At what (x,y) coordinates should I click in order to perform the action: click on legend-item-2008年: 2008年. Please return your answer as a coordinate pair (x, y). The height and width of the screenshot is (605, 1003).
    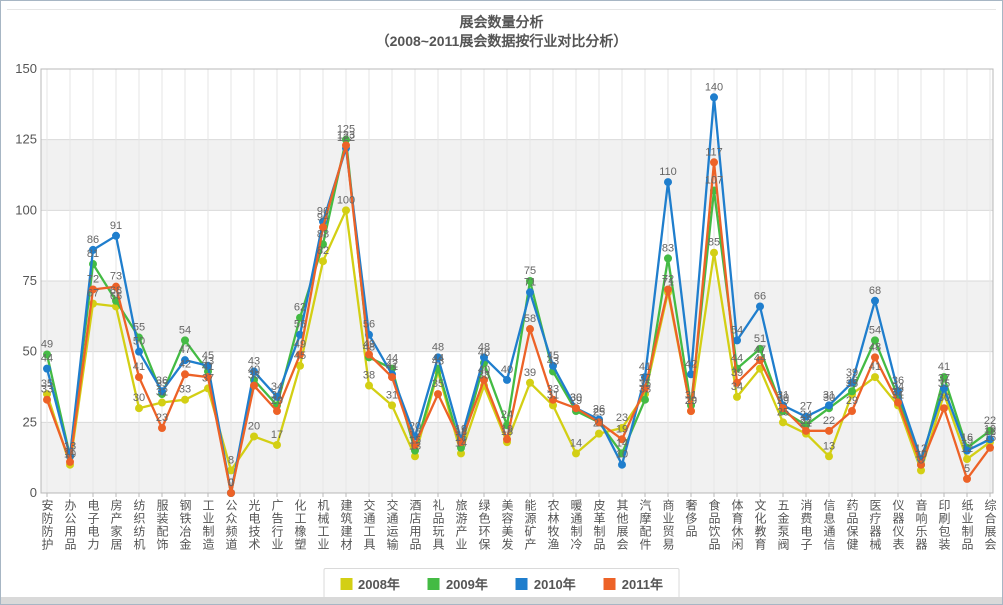
    Looking at the image, I should click on (370, 583).